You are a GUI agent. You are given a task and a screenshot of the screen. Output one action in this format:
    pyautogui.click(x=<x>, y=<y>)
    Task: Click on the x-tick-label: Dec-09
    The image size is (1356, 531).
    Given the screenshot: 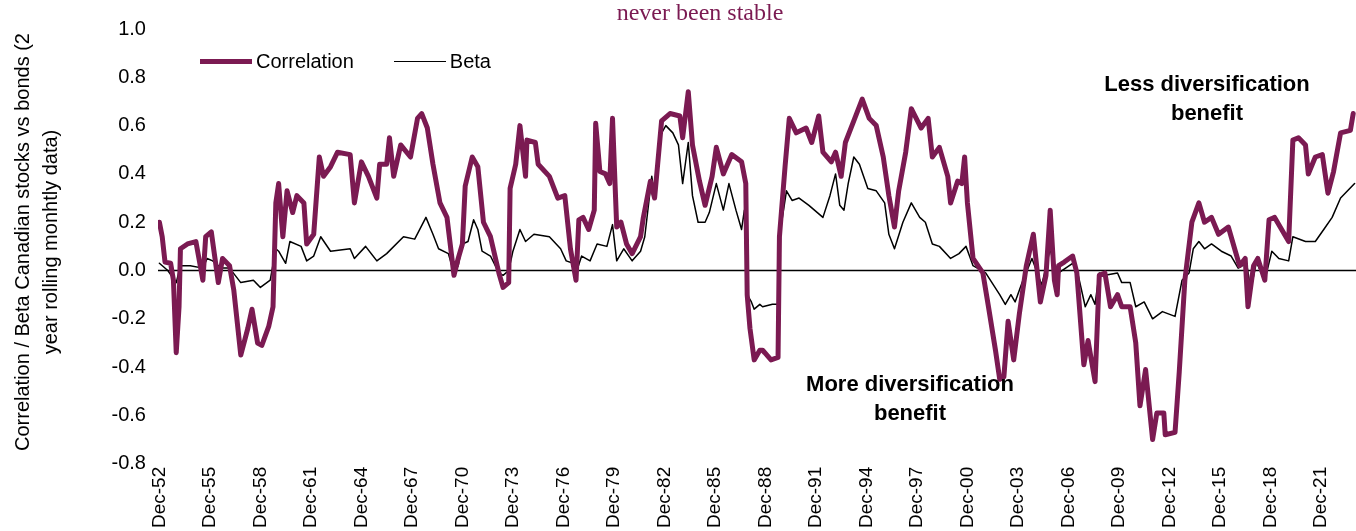 What is the action you would take?
    pyautogui.click(x=1118, y=497)
    